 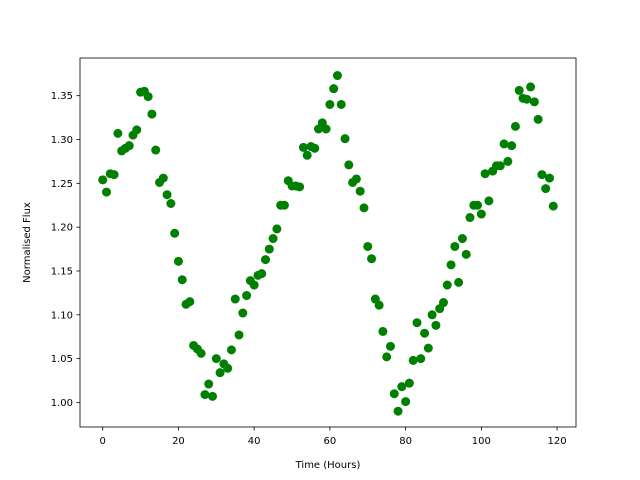 I want to click on y-tick-label: 1.15, so click(x=62, y=271).